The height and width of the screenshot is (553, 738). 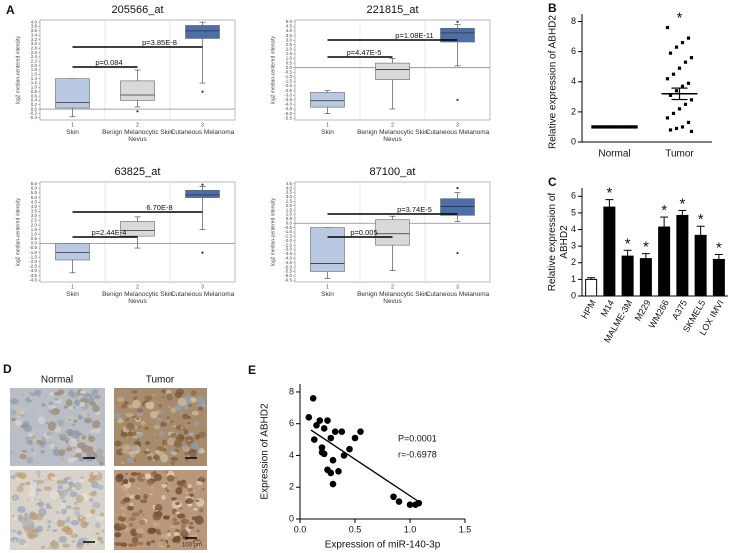 What do you see at coordinates (288, 275) in the screenshot?
I see `y-tick-label: -6.0` at bounding box center [288, 275].